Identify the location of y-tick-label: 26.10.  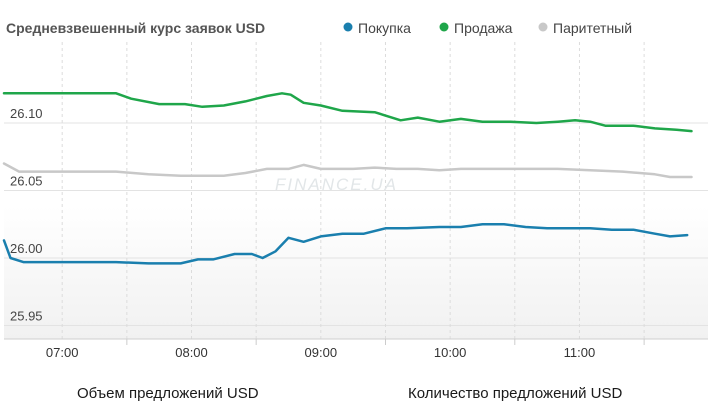
(26, 113).